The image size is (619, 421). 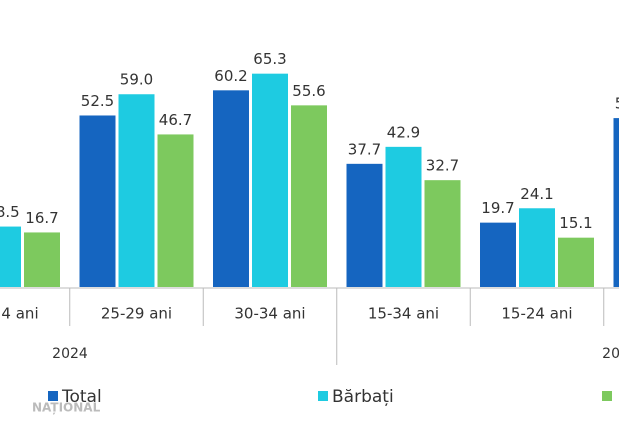 I want to click on value-label: 15.1, so click(x=575, y=223).